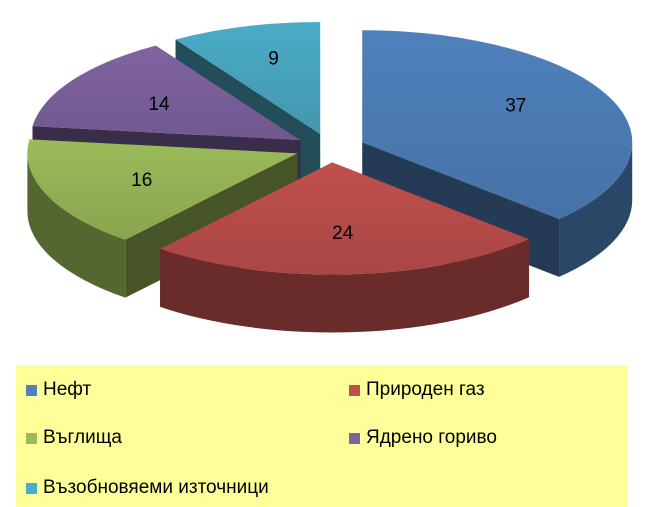  I want to click on data-label-vazobnovyaemi: 9, so click(273, 58).